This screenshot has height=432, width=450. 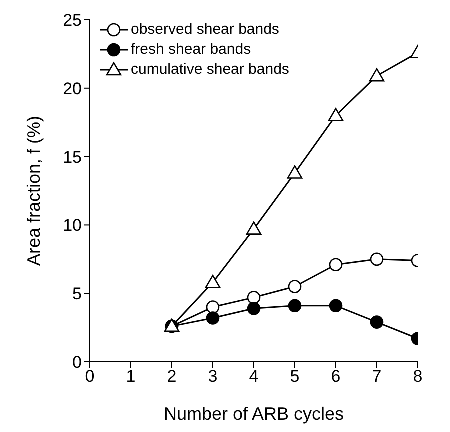 What do you see at coordinates (295, 376) in the screenshot?
I see `x-tick-label: 5` at bounding box center [295, 376].